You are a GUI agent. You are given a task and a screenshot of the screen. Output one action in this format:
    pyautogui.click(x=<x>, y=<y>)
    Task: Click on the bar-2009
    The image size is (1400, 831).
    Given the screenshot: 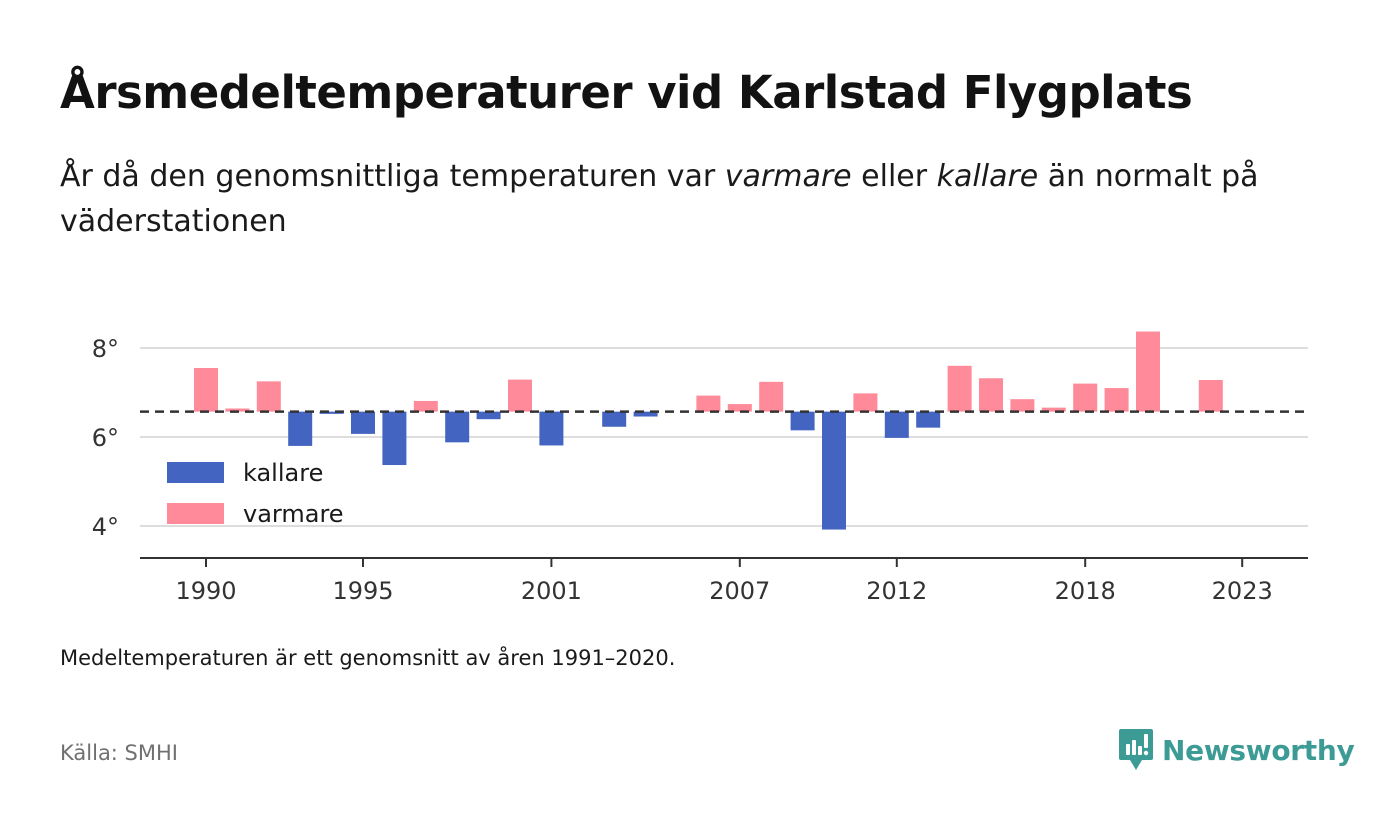 What is the action you would take?
    pyautogui.click(x=802, y=421)
    